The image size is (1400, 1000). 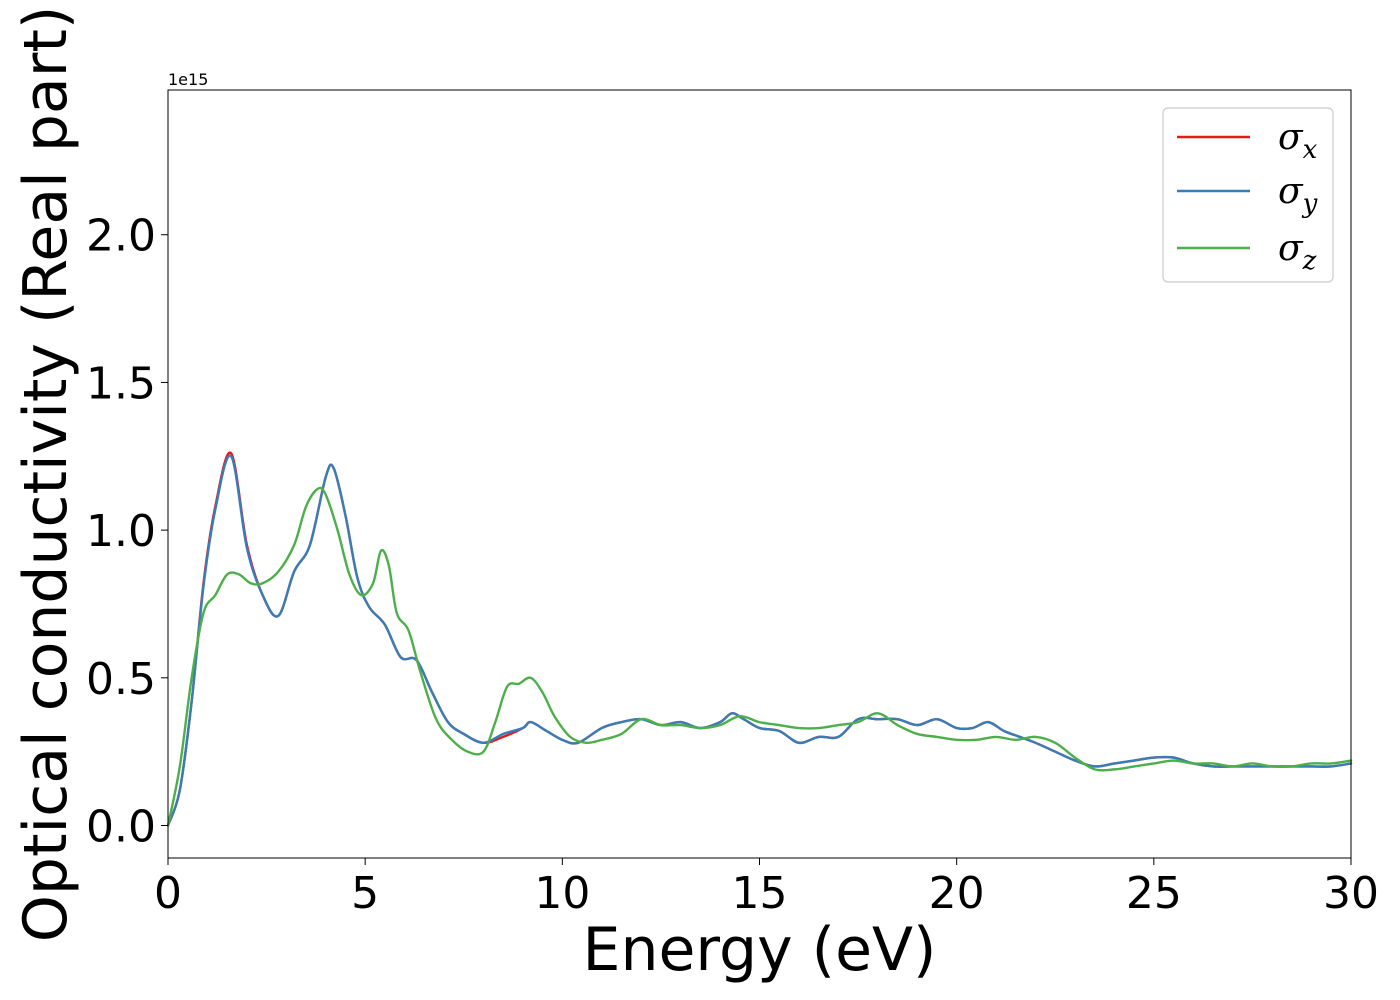 What do you see at coordinates (365, 893) in the screenshot?
I see `x-tick-label: 5` at bounding box center [365, 893].